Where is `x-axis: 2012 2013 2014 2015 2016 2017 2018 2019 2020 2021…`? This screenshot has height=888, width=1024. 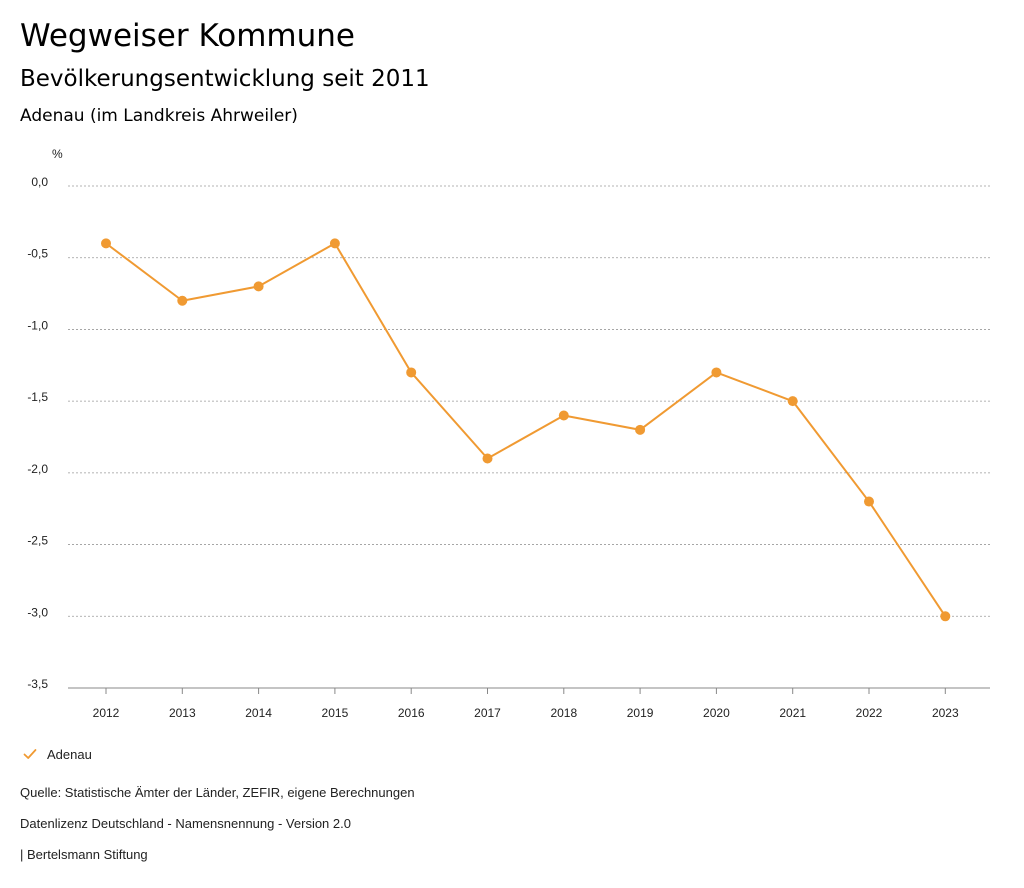 x-axis: 2012 2013 2014 2015 2016 2017 2018 2019 2020 2021… is located at coordinates (529, 703).